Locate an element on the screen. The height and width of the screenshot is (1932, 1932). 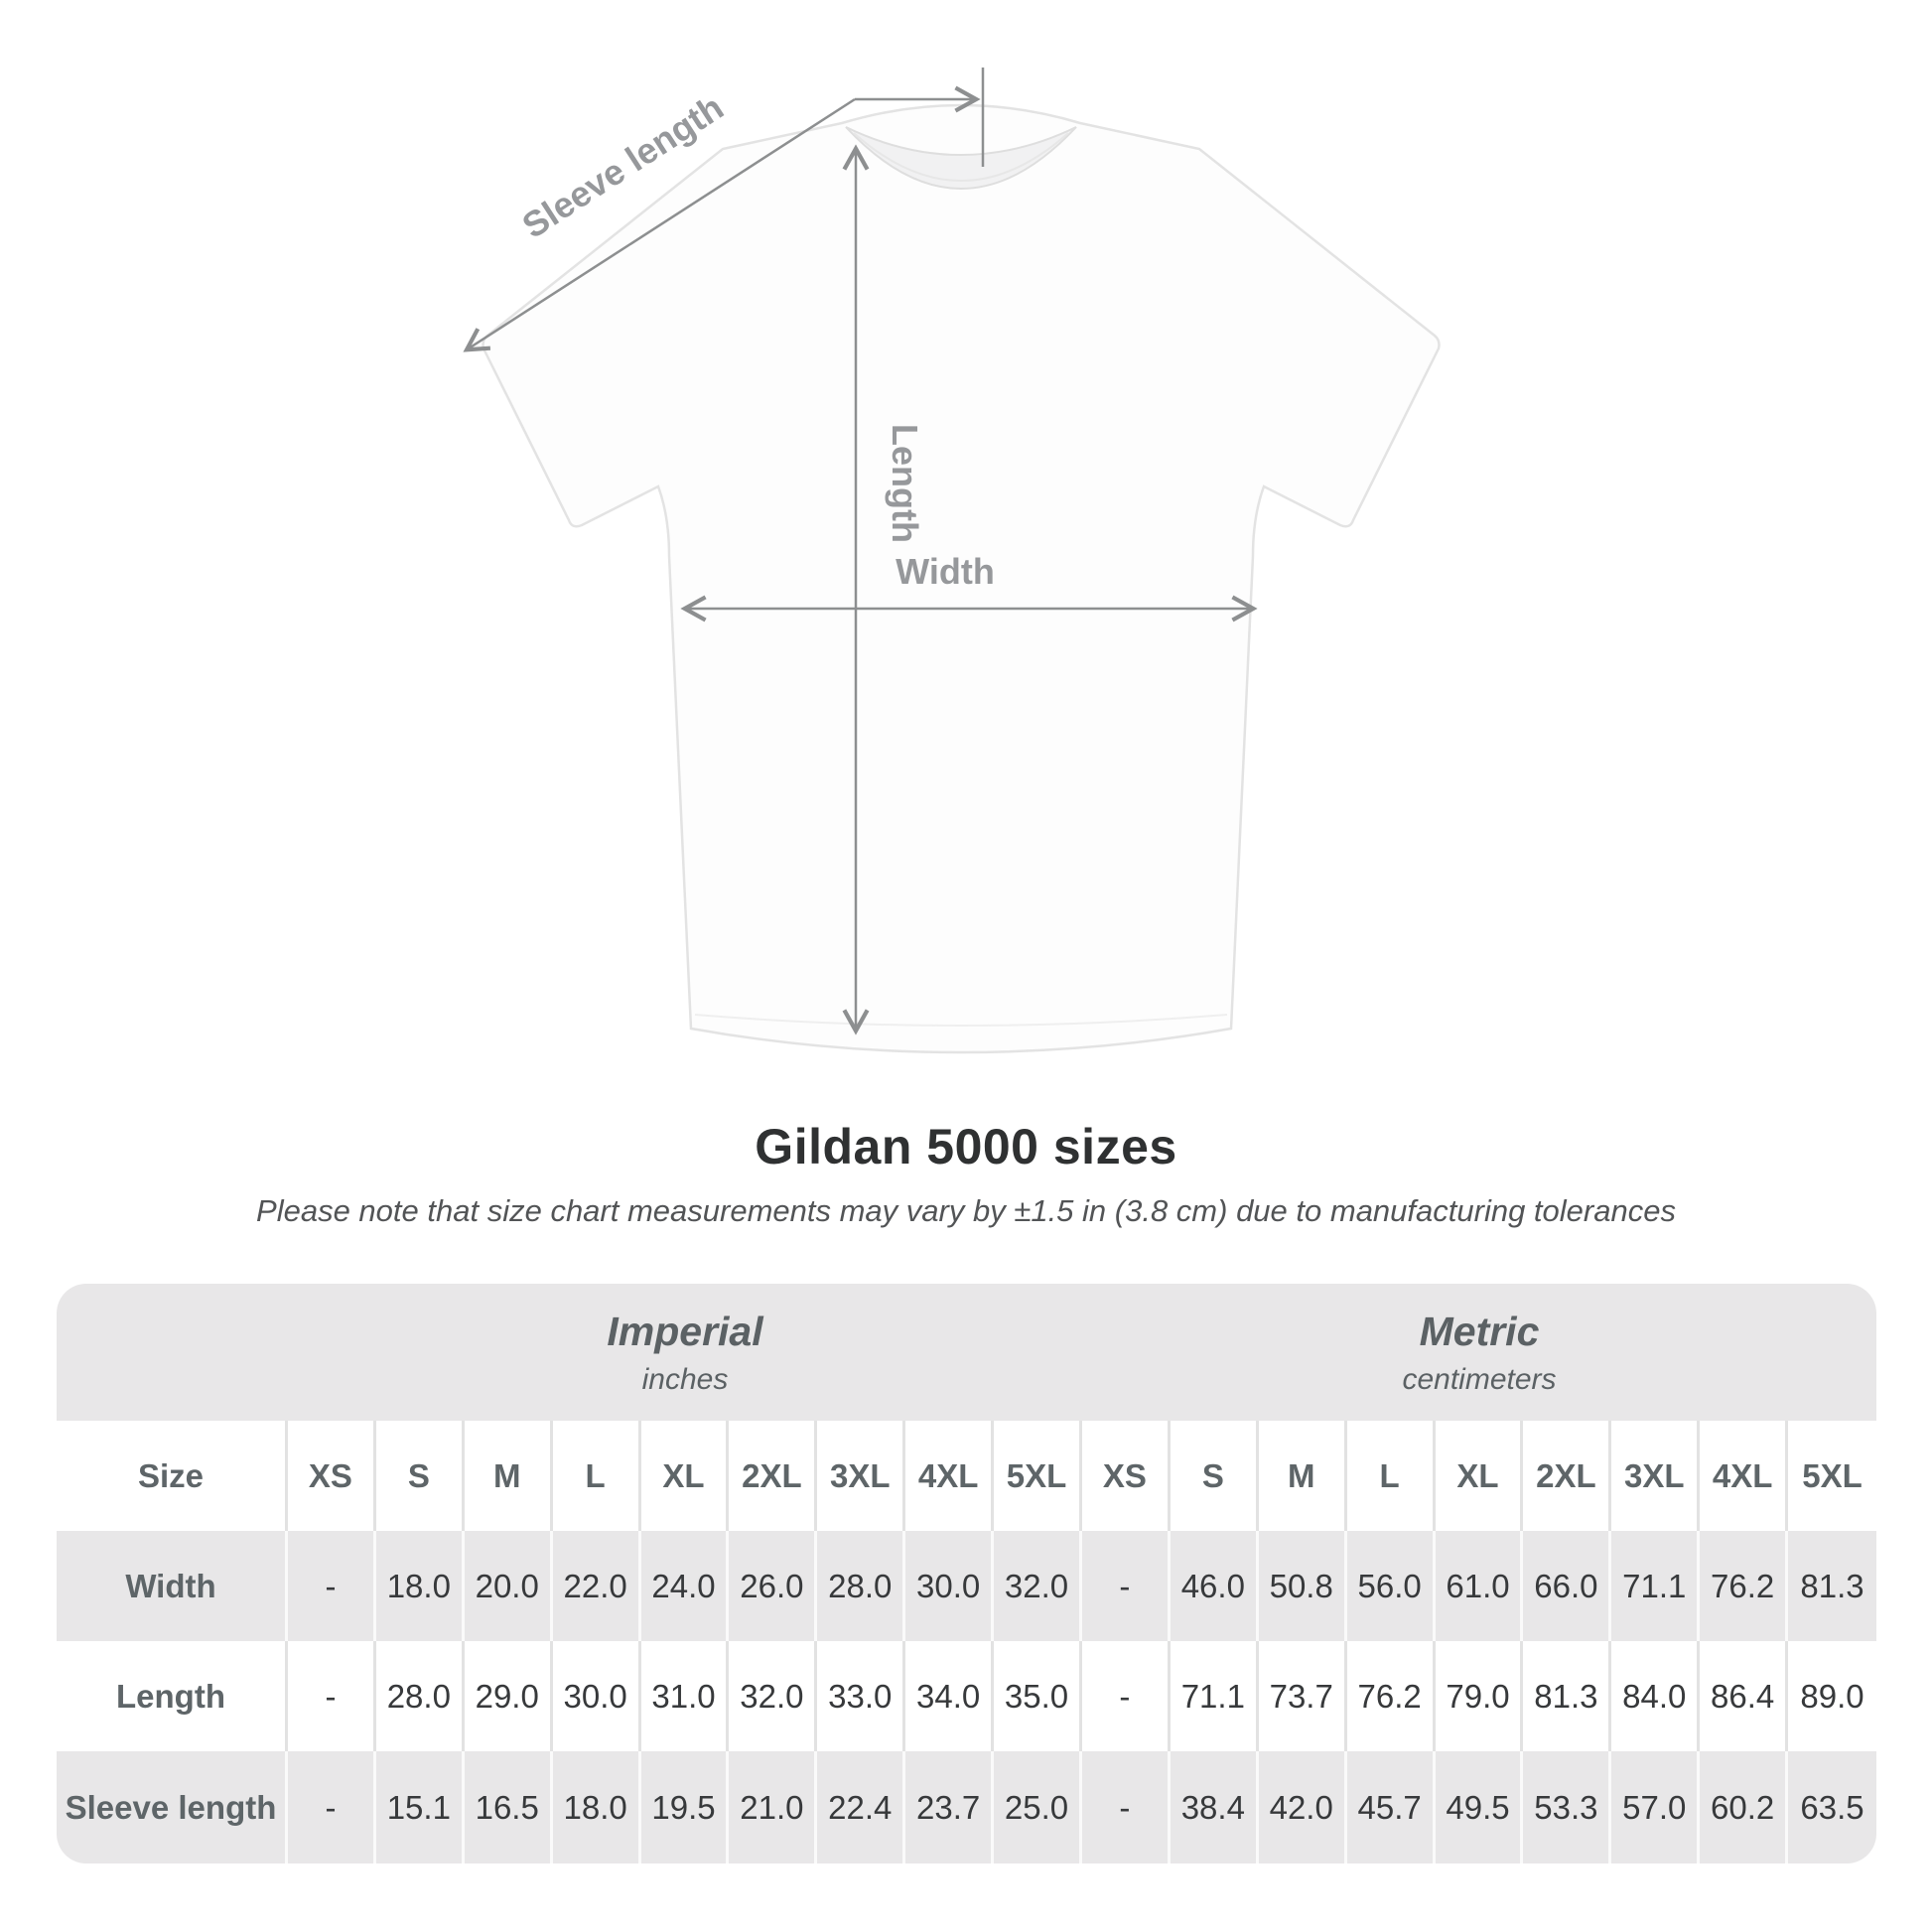
sleeve-length-value-cell: 18.0 is located at coordinates (597, 1807).